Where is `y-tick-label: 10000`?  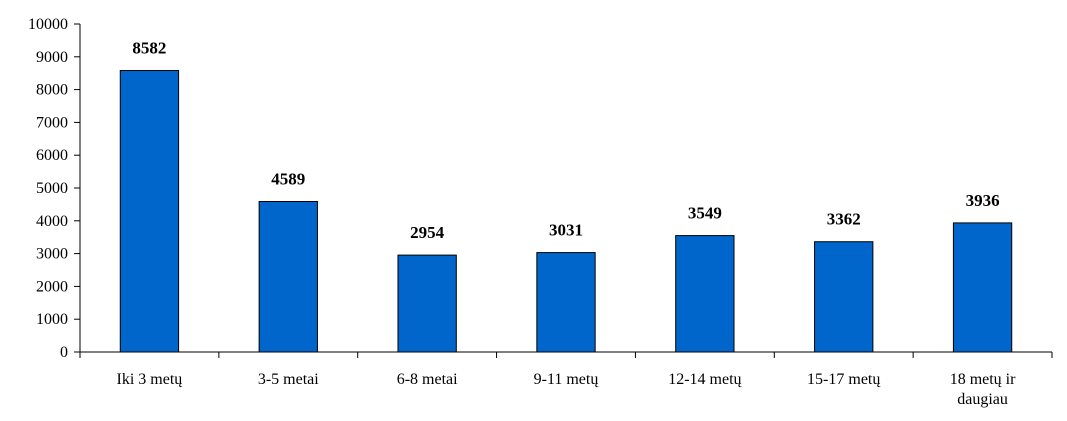 y-tick-label: 10000 is located at coordinates (48, 24).